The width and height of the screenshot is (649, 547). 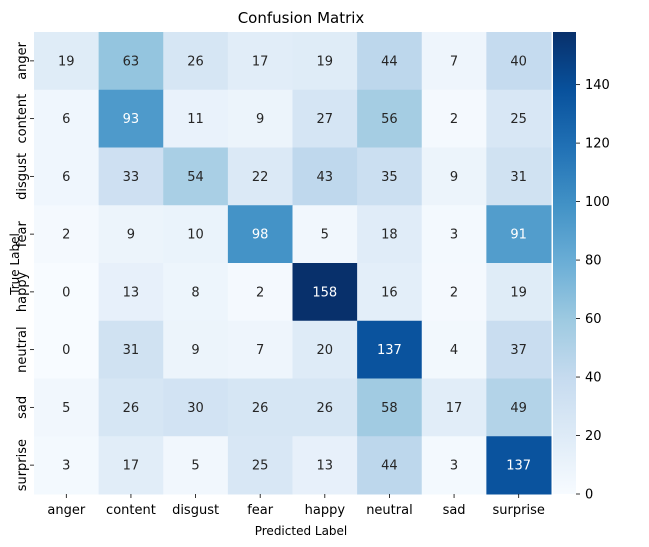 What do you see at coordinates (131, 119) in the screenshot?
I see `cell-value-label: 93` at bounding box center [131, 119].